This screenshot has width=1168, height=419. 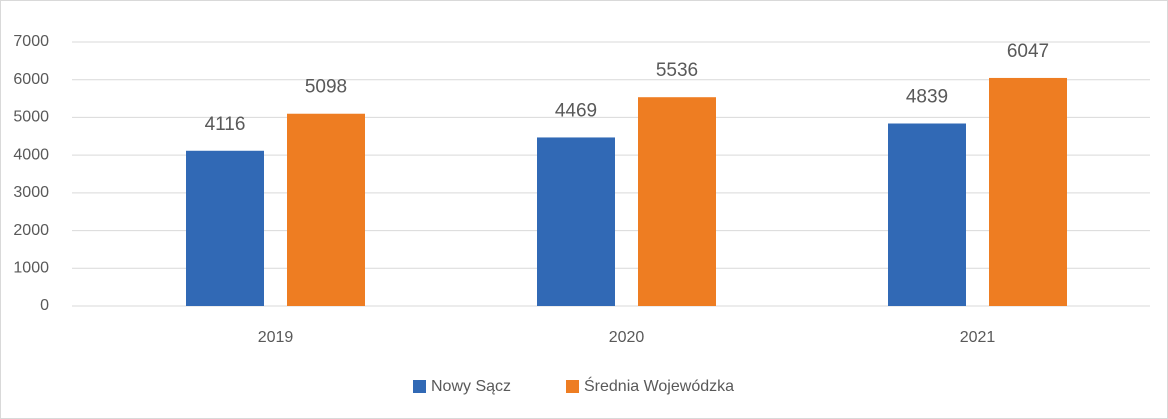 I want to click on y-tick-label: 6000, so click(x=31, y=79).